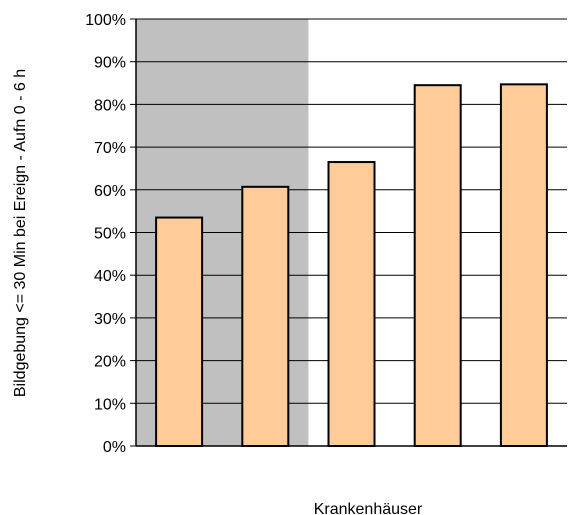  What do you see at coordinates (110, 319) in the screenshot?
I see `y-tick-label: 30%` at bounding box center [110, 319].